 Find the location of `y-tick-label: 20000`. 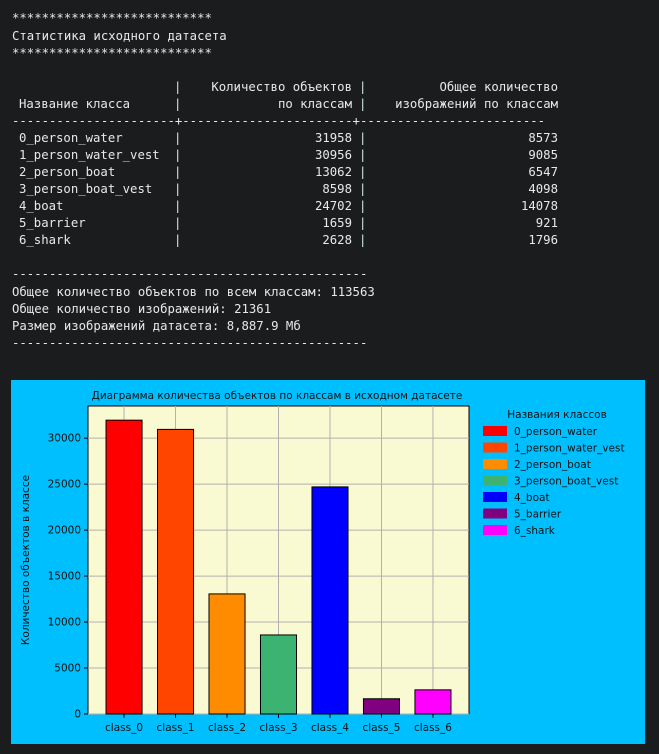

y-tick-label: 20000 is located at coordinates (64, 531).